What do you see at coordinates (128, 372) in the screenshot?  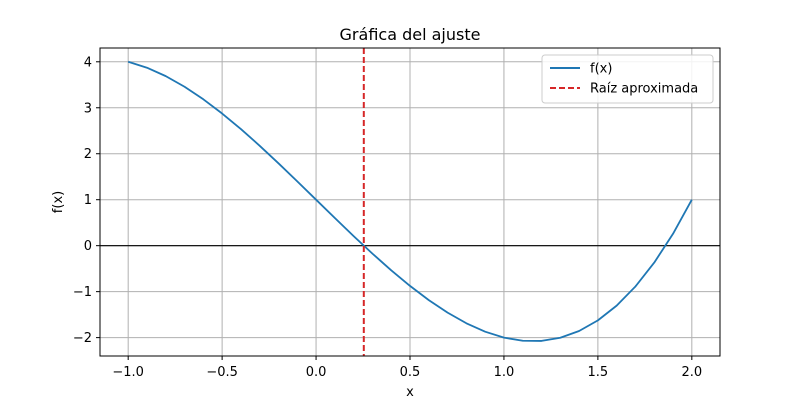 I see `x-tick-label: −1.0` at bounding box center [128, 372].